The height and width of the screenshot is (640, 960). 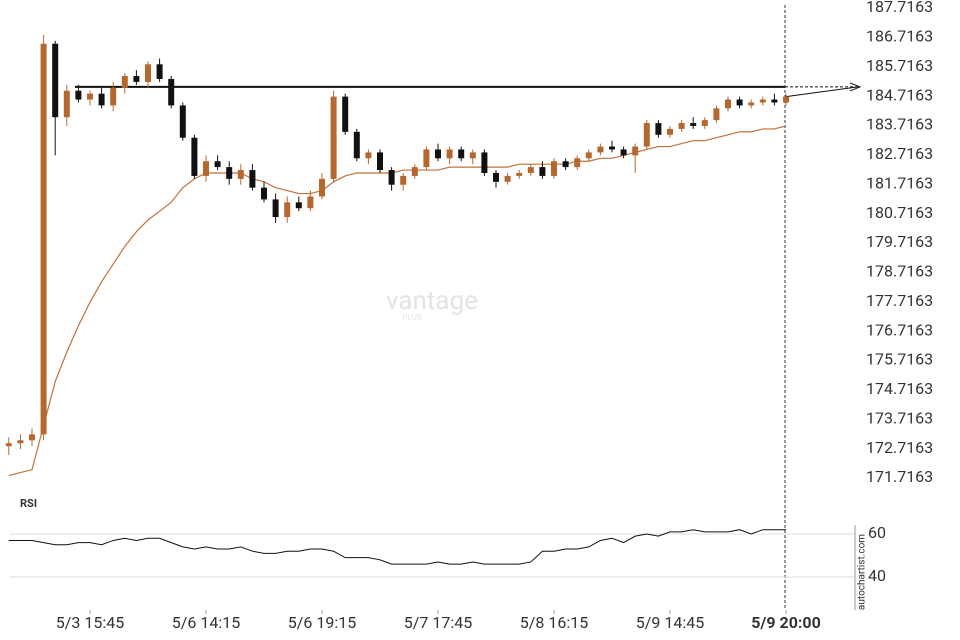 What do you see at coordinates (206, 622) in the screenshot?
I see `x-tick-label: 5/6 14:15` at bounding box center [206, 622].